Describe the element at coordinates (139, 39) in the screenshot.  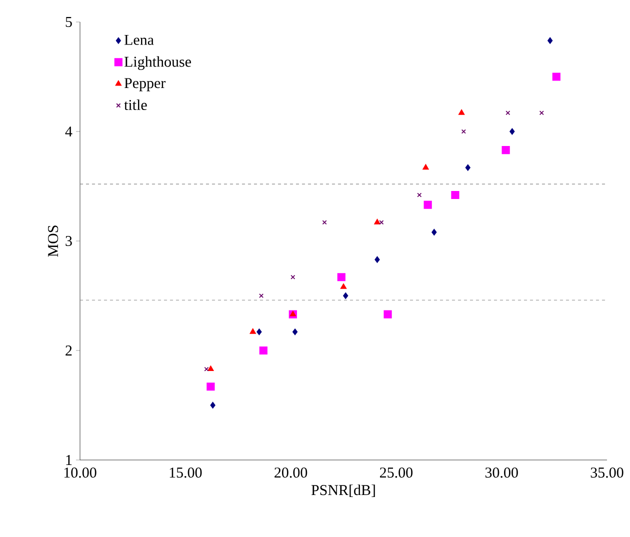
I see `legend-label: Lena` at that location.